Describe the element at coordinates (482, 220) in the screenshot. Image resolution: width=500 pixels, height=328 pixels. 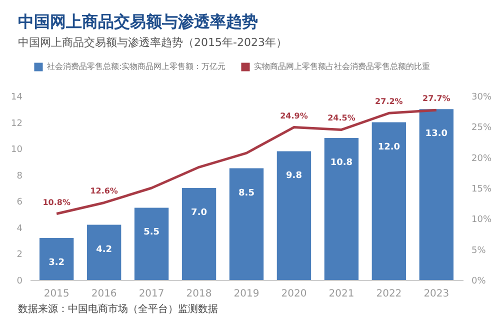
I see `y2-tick-label: 10%` at that location.